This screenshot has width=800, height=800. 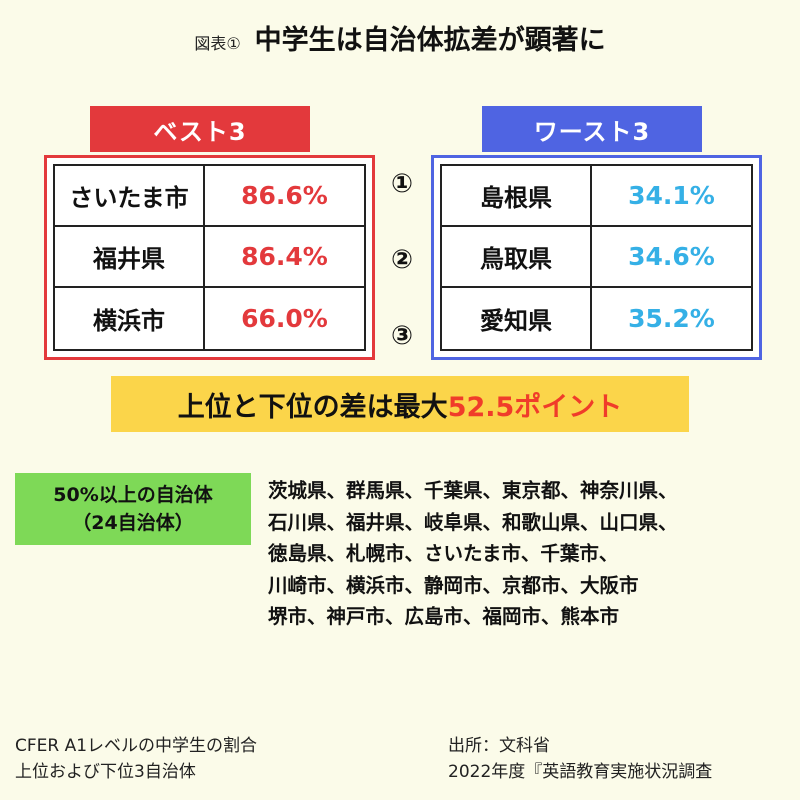 What do you see at coordinates (473, 490) in the screenshot?
I see `list-line: 茨城県、群馬県、千葉県、東京都、神奈川県、` at bounding box center [473, 490].